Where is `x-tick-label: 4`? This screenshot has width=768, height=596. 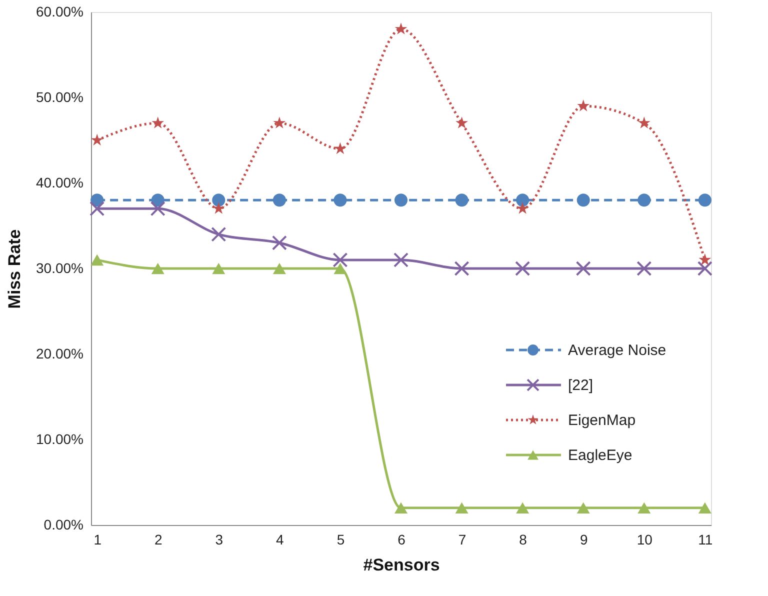 x-tick-label: 4 is located at coordinates (280, 540).